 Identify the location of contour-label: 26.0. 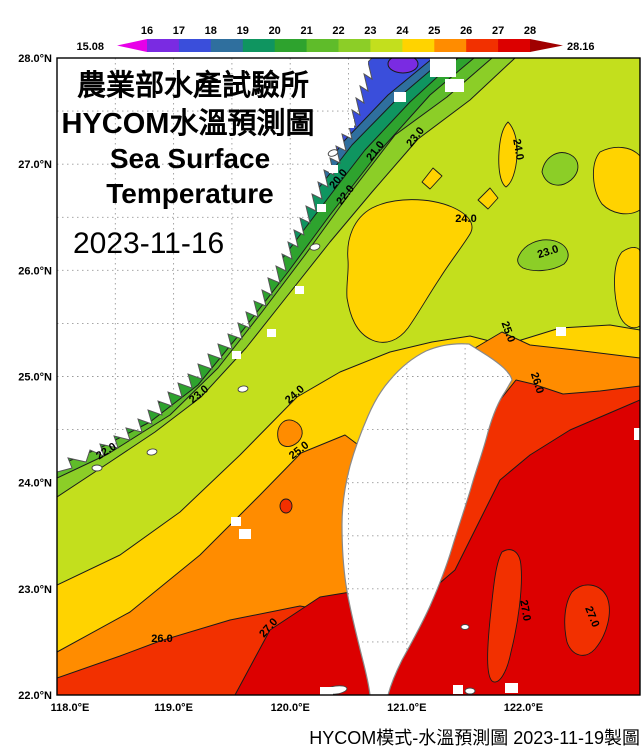
(161, 639).